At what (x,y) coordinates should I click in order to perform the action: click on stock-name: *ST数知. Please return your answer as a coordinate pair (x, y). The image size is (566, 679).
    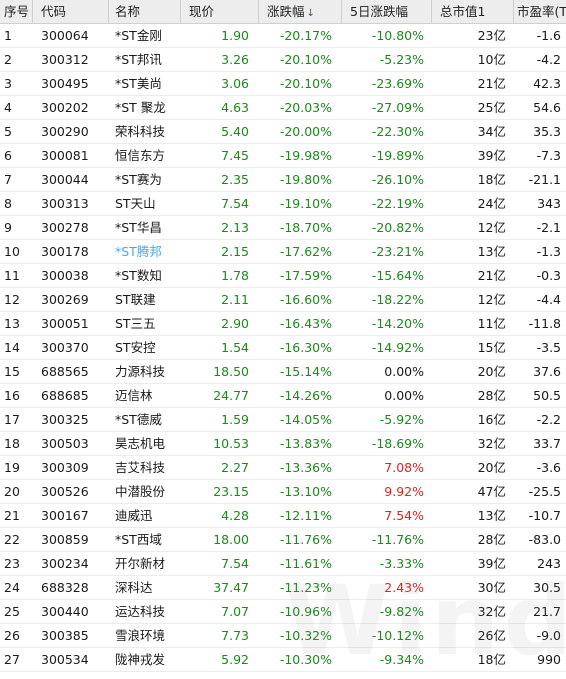
    Looking at the image, I should click on (138, 275).